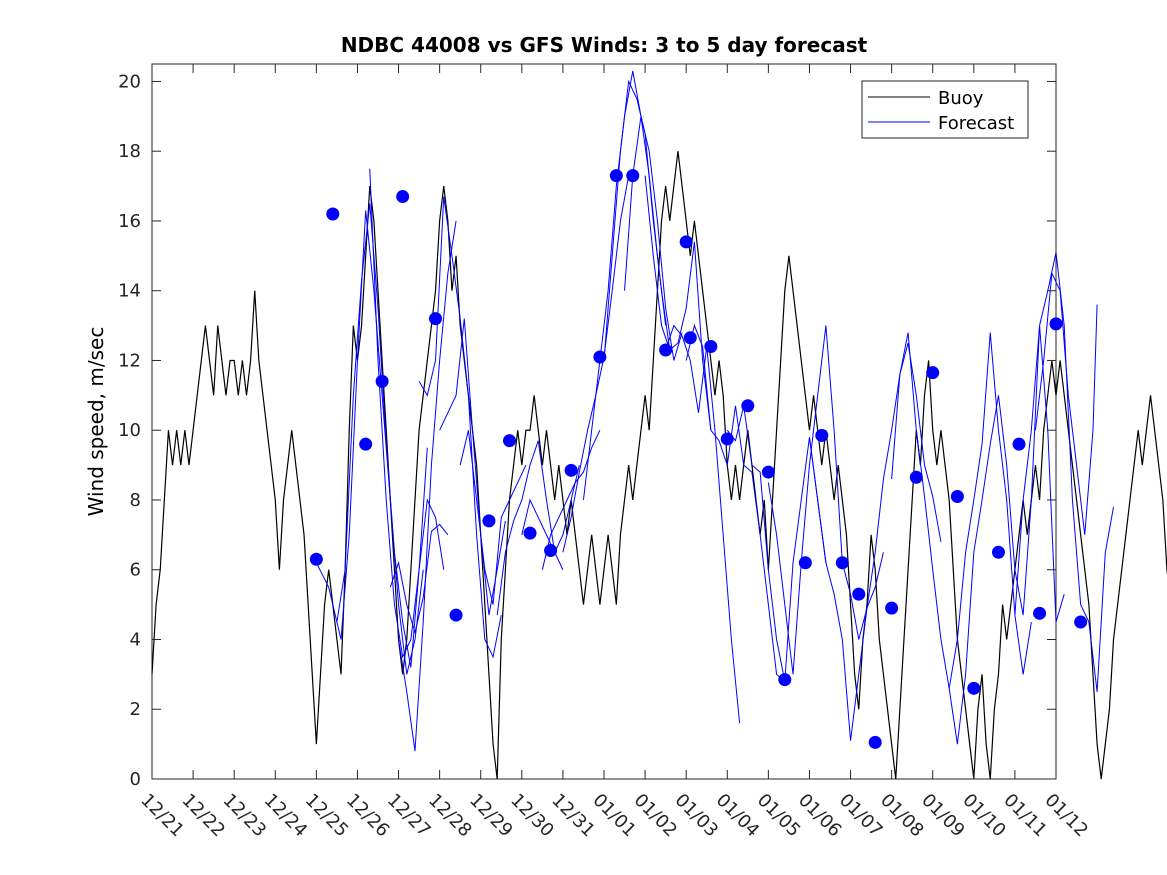 The width and height of the screenshot is (1167, 875). I want to click on x-tick-label: 12/29, so click(491, 816).